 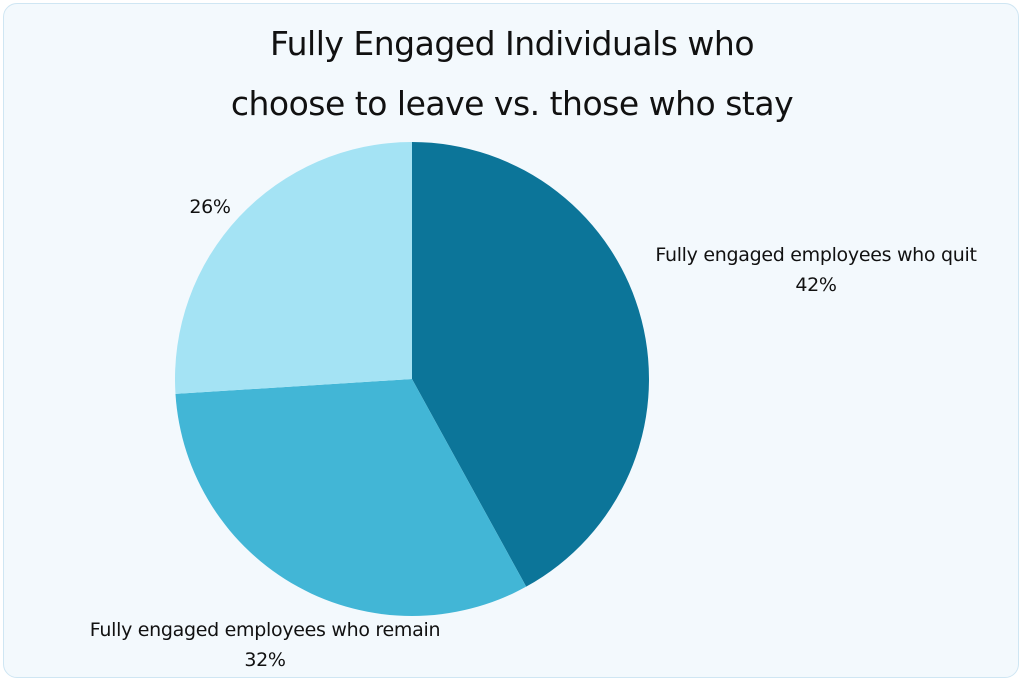 I want to click on slice-label-other-value: 26%, so click(x=210, y=207).